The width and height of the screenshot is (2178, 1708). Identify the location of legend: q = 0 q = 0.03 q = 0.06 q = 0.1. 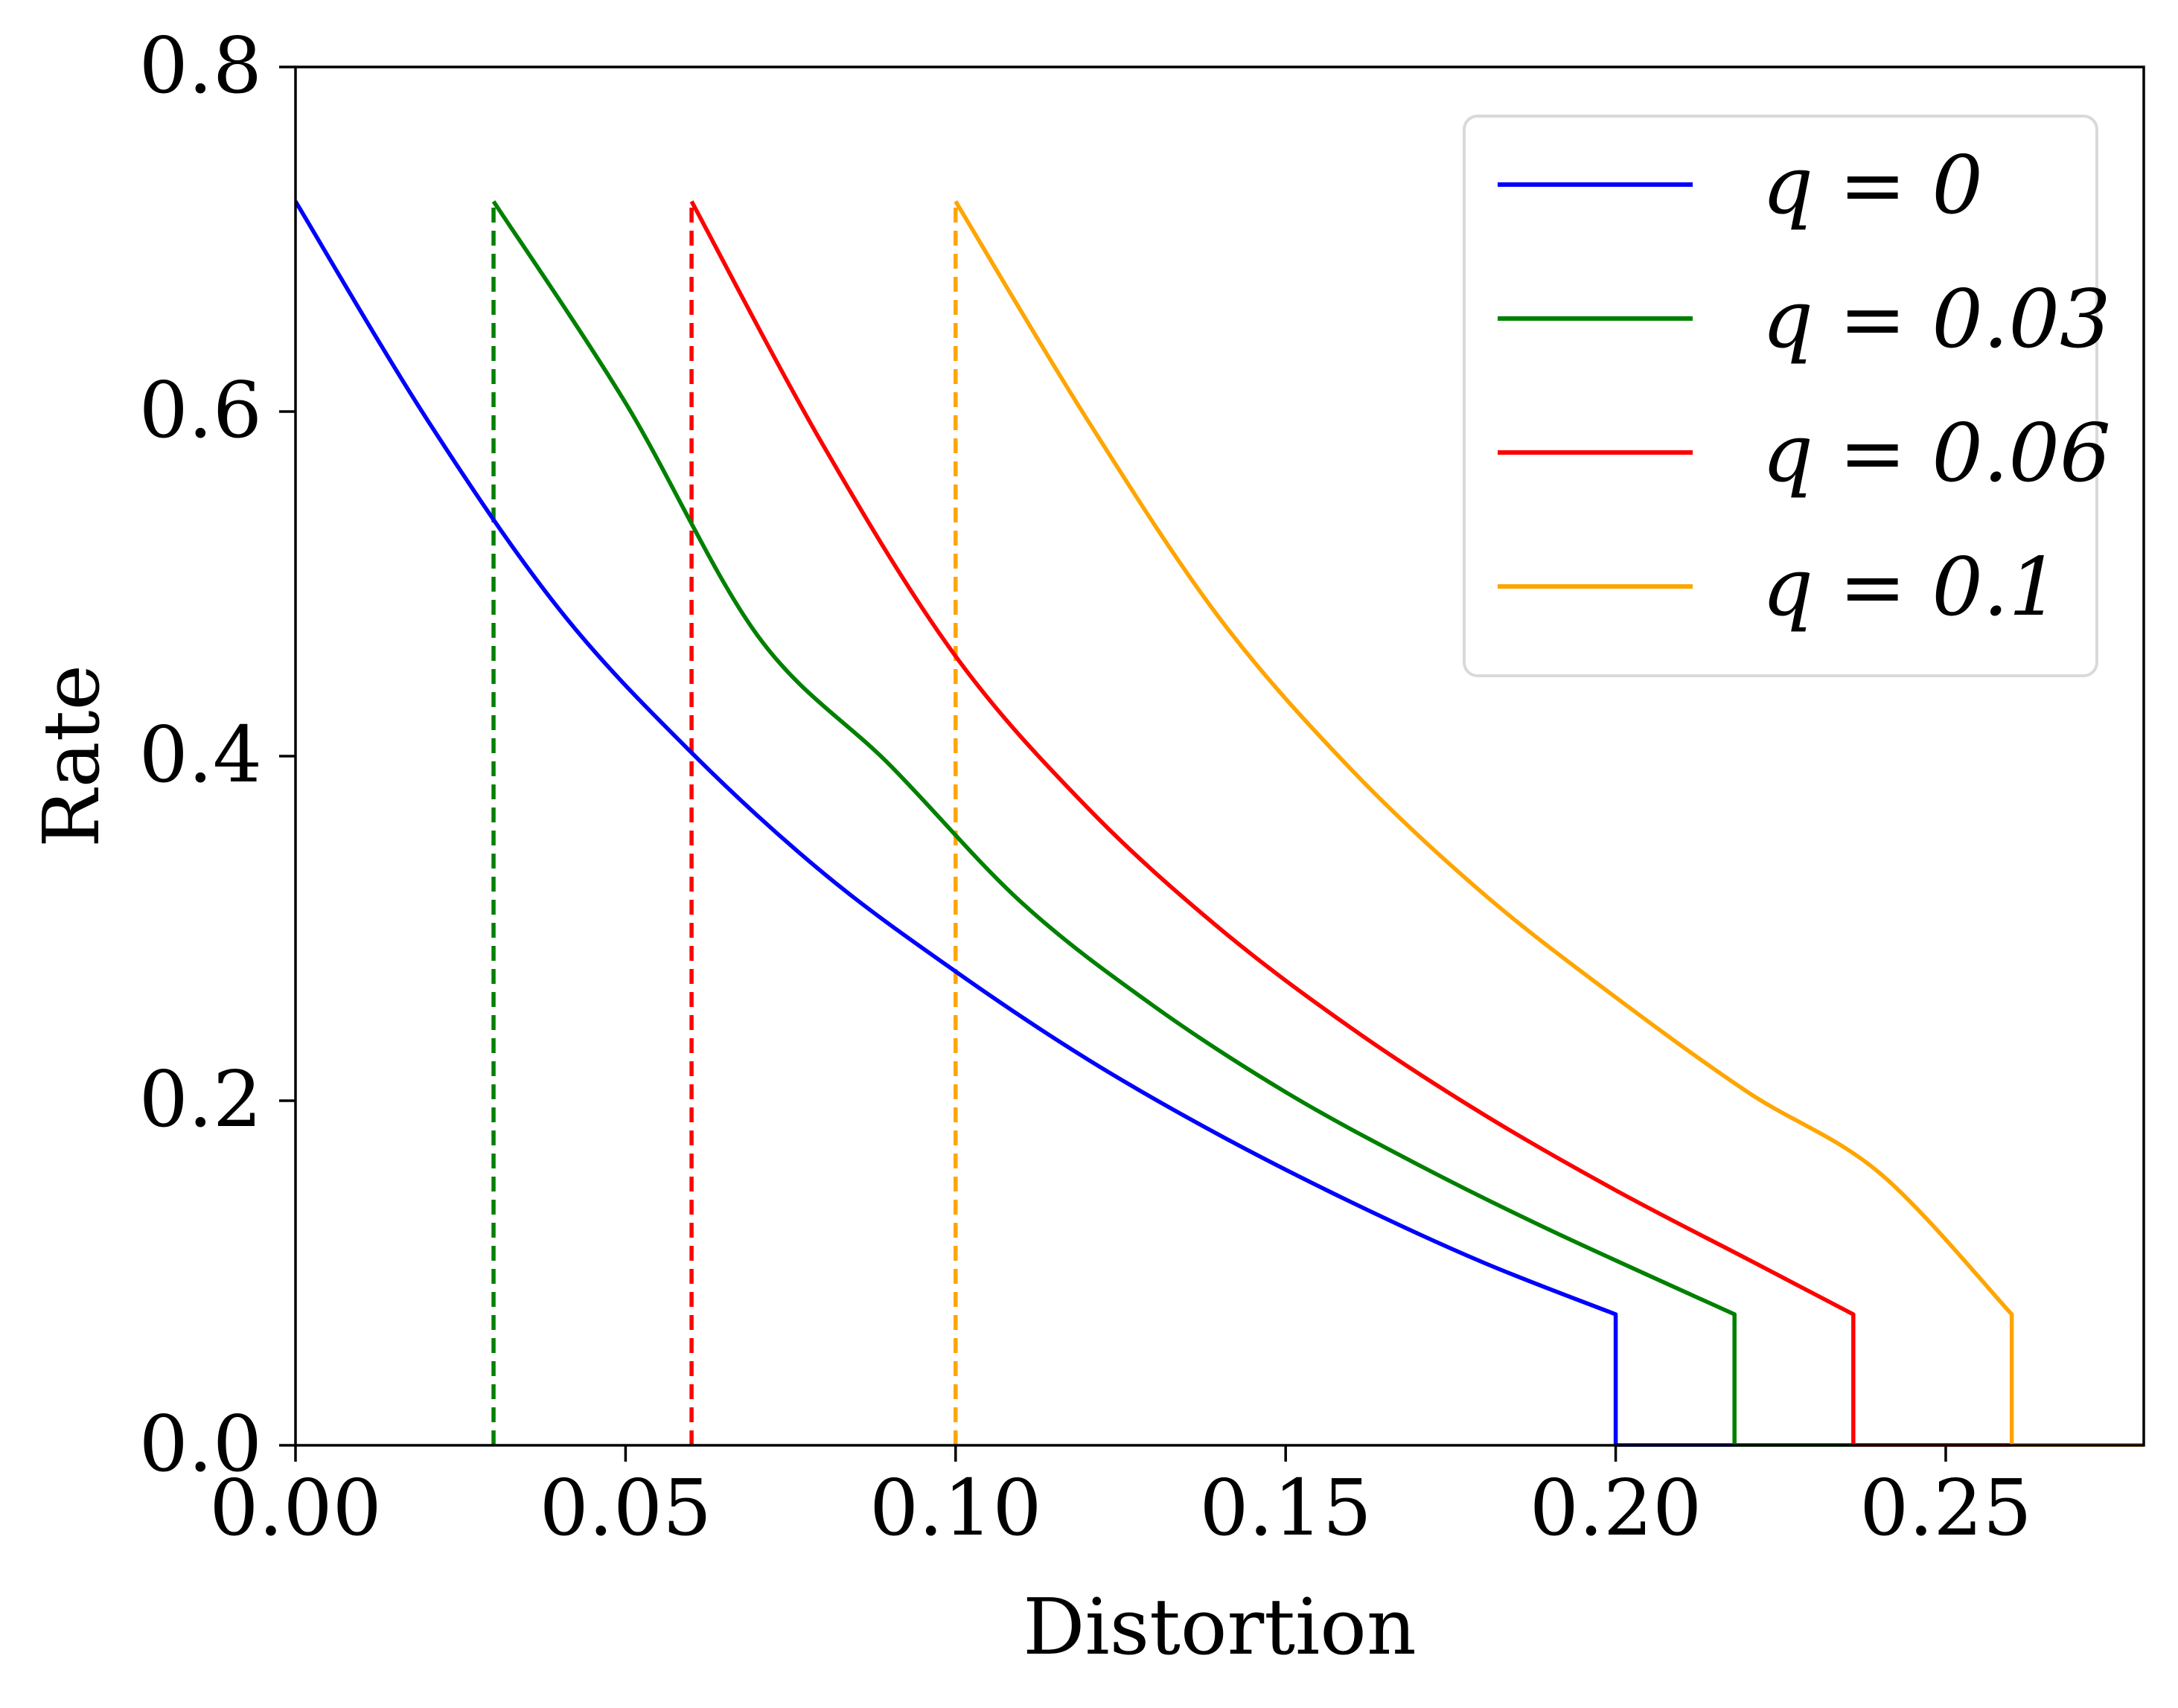
(1787, 396).